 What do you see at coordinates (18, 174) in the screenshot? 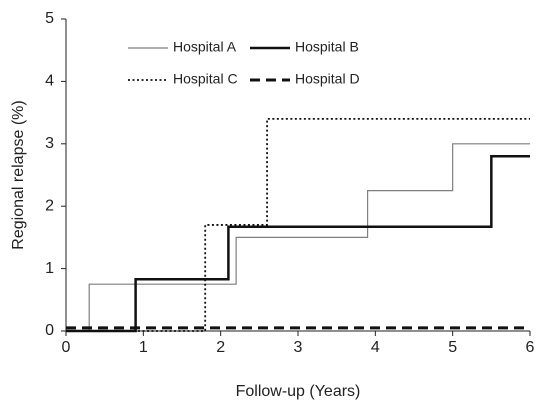
I see `y-axis-label: Regional relapse (%)` at bounding box center [18, 174].